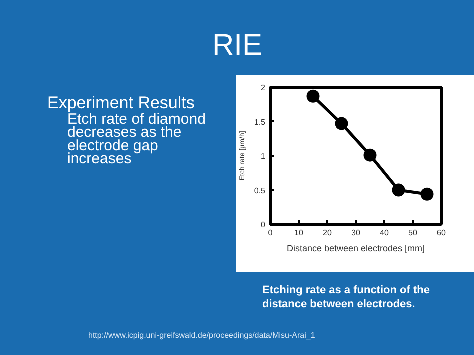 This screenshot has width=474, height=355. Describe the element at coordinates (413, 233) in the screenshot. I see `x-tick-label: 50` at that location.